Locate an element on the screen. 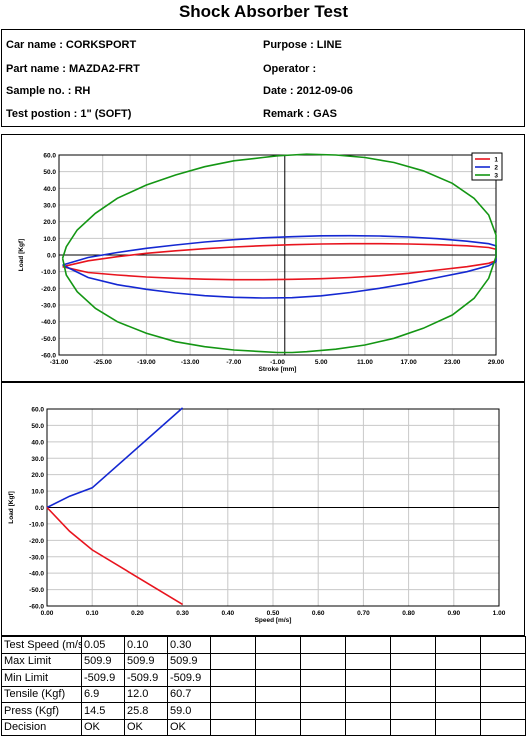 The image size is (527, 748). x-tick-label: -19.00 is located at coordinates (146, 362).